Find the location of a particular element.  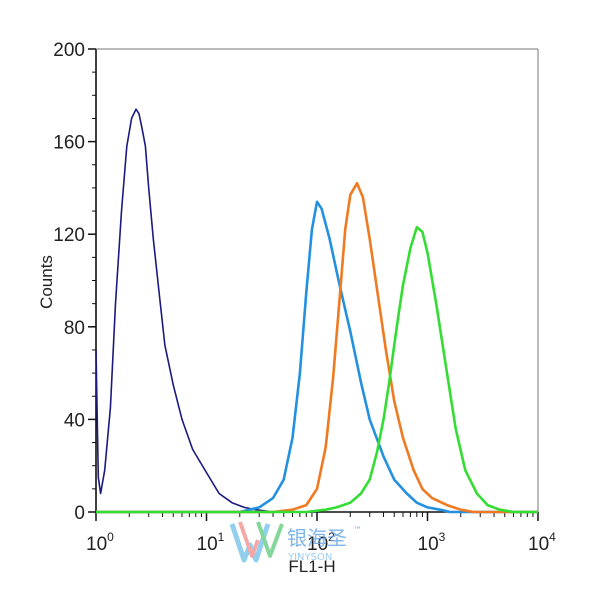

watermark-logo-icon is located at coordinates (256, 542).